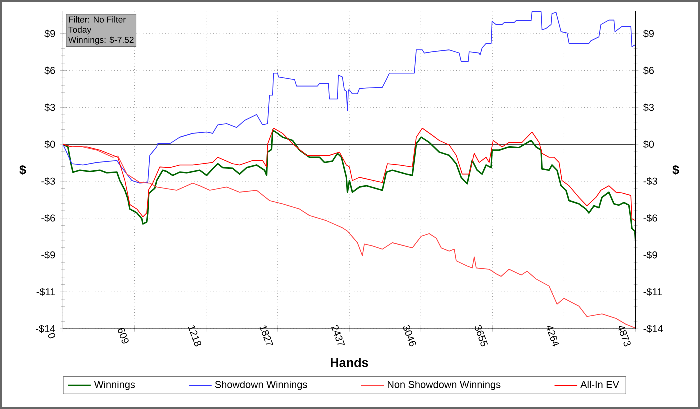  Describe the element at coordinates (651, 255) in the screenshot. I see `y2-tick-label: -$9` at that location.